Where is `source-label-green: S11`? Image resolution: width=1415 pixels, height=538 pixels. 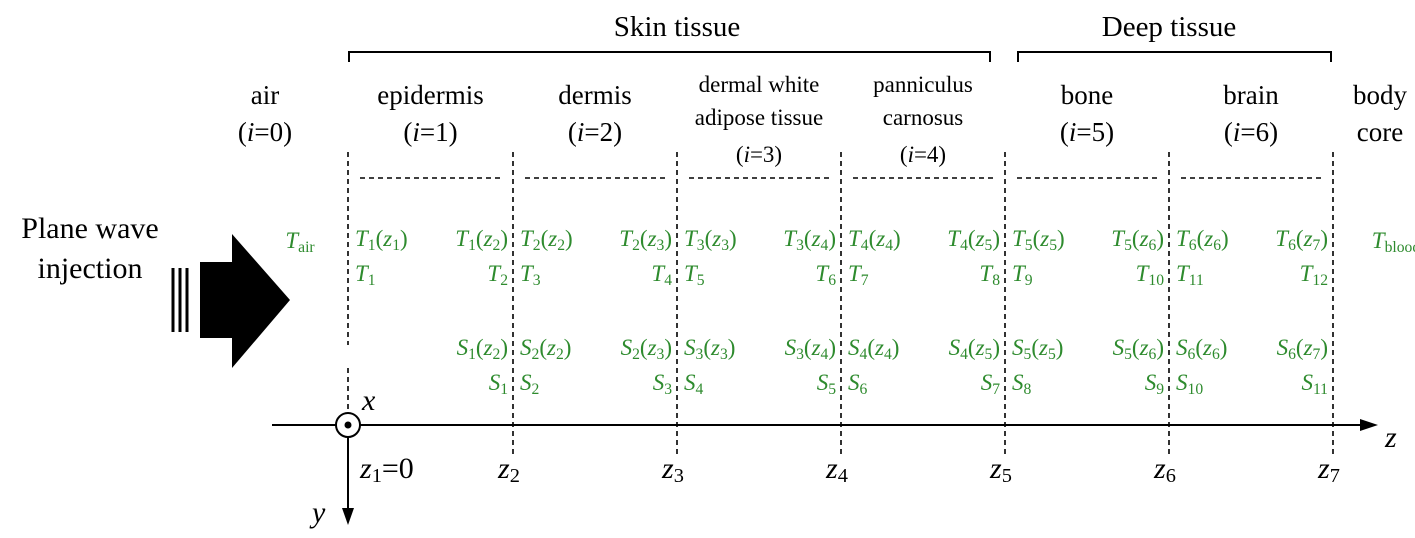 source-label-green: S11 is located at coordinates (1314, 384).